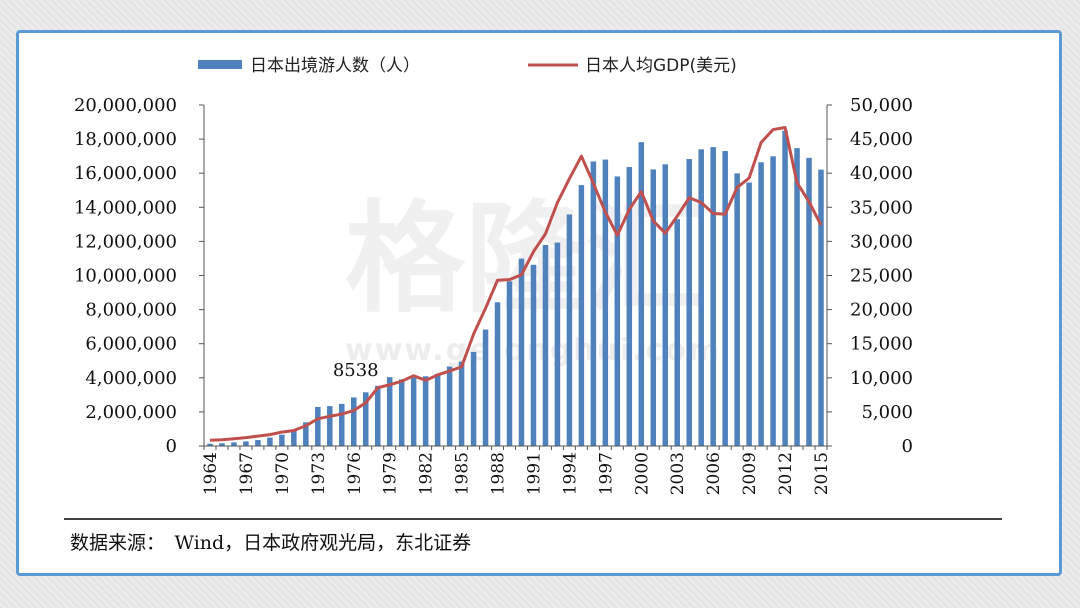 The height and width of the screenshot is (608, 1080). Describe the element at coordinates (907, 446) in the screenshot. I see `y-right-tick-label: 0` at that location.